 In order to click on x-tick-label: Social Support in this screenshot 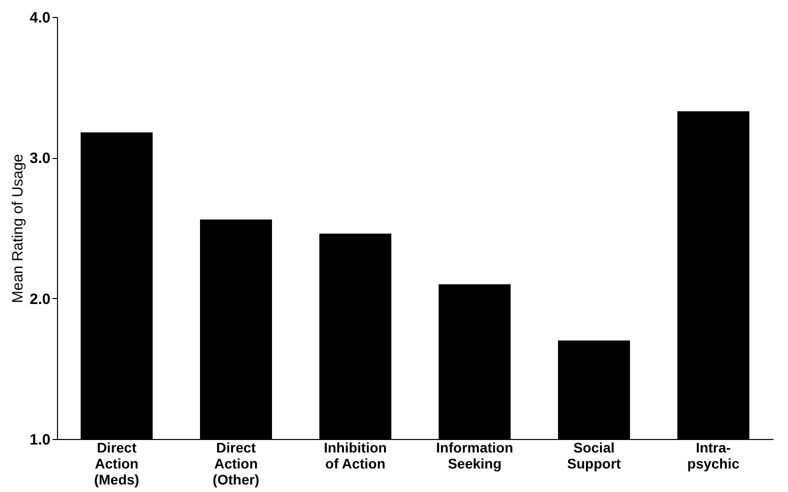, I will do `click(594, 456)`.